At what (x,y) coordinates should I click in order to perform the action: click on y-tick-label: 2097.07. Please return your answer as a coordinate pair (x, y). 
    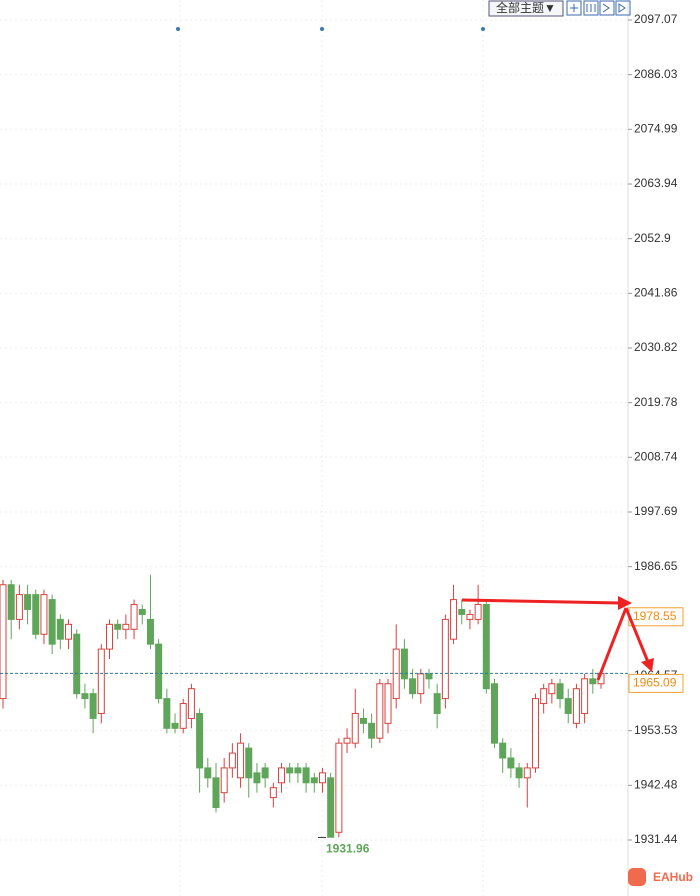
    Looking at the image, I should click on (656, 19).